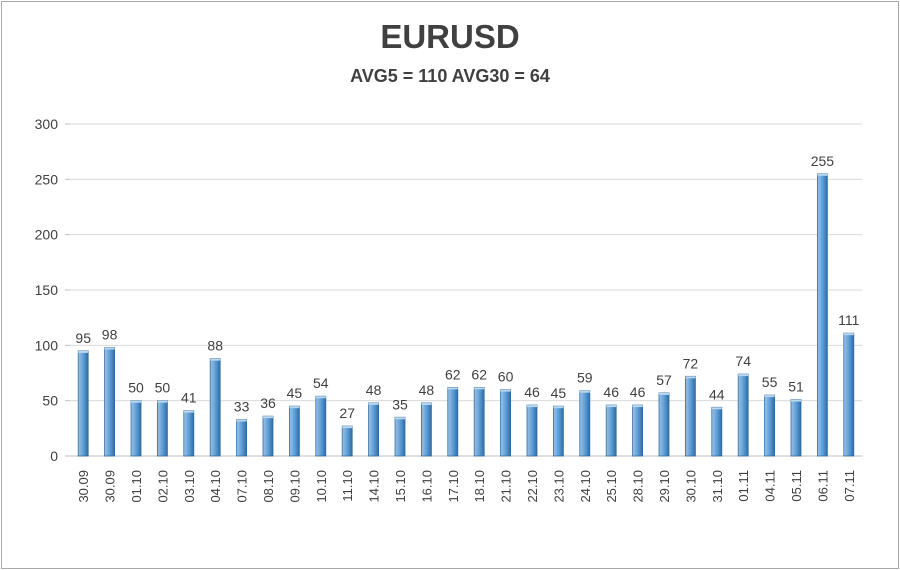 Image resolution: width=900 pixels, height=570 pixels. I want to click on x-tick-label: 01.10, so click(136, 486).